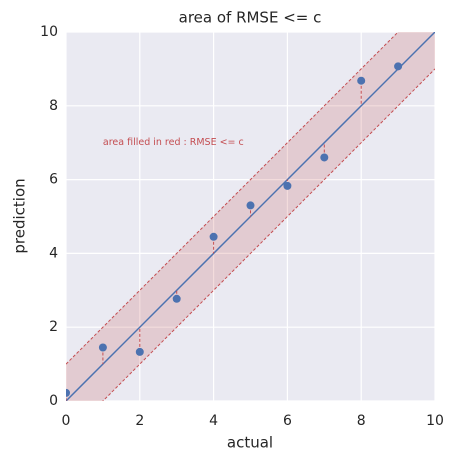 The image size is (455, 463). Describe the element at coordinates (173, 142) in the screenshot. I see `annotation: area filled in red : RMSE <= c` at that location.